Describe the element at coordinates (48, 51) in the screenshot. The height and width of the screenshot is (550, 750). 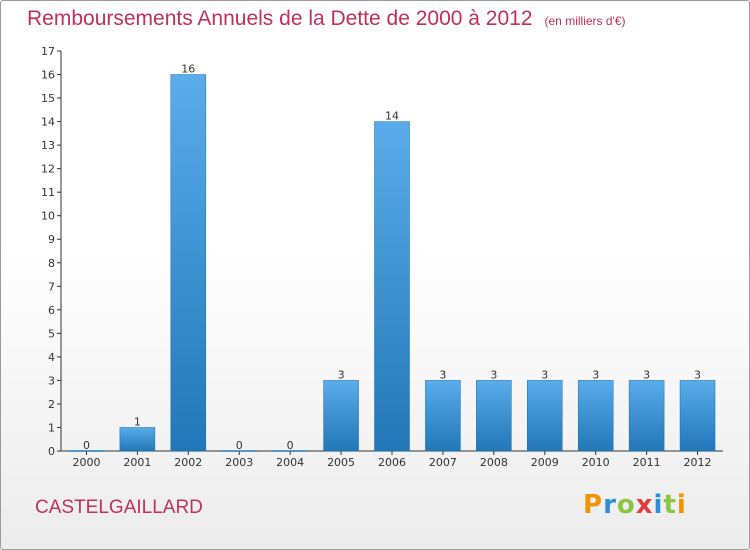
I see `y-tick-label: 17` at that location.